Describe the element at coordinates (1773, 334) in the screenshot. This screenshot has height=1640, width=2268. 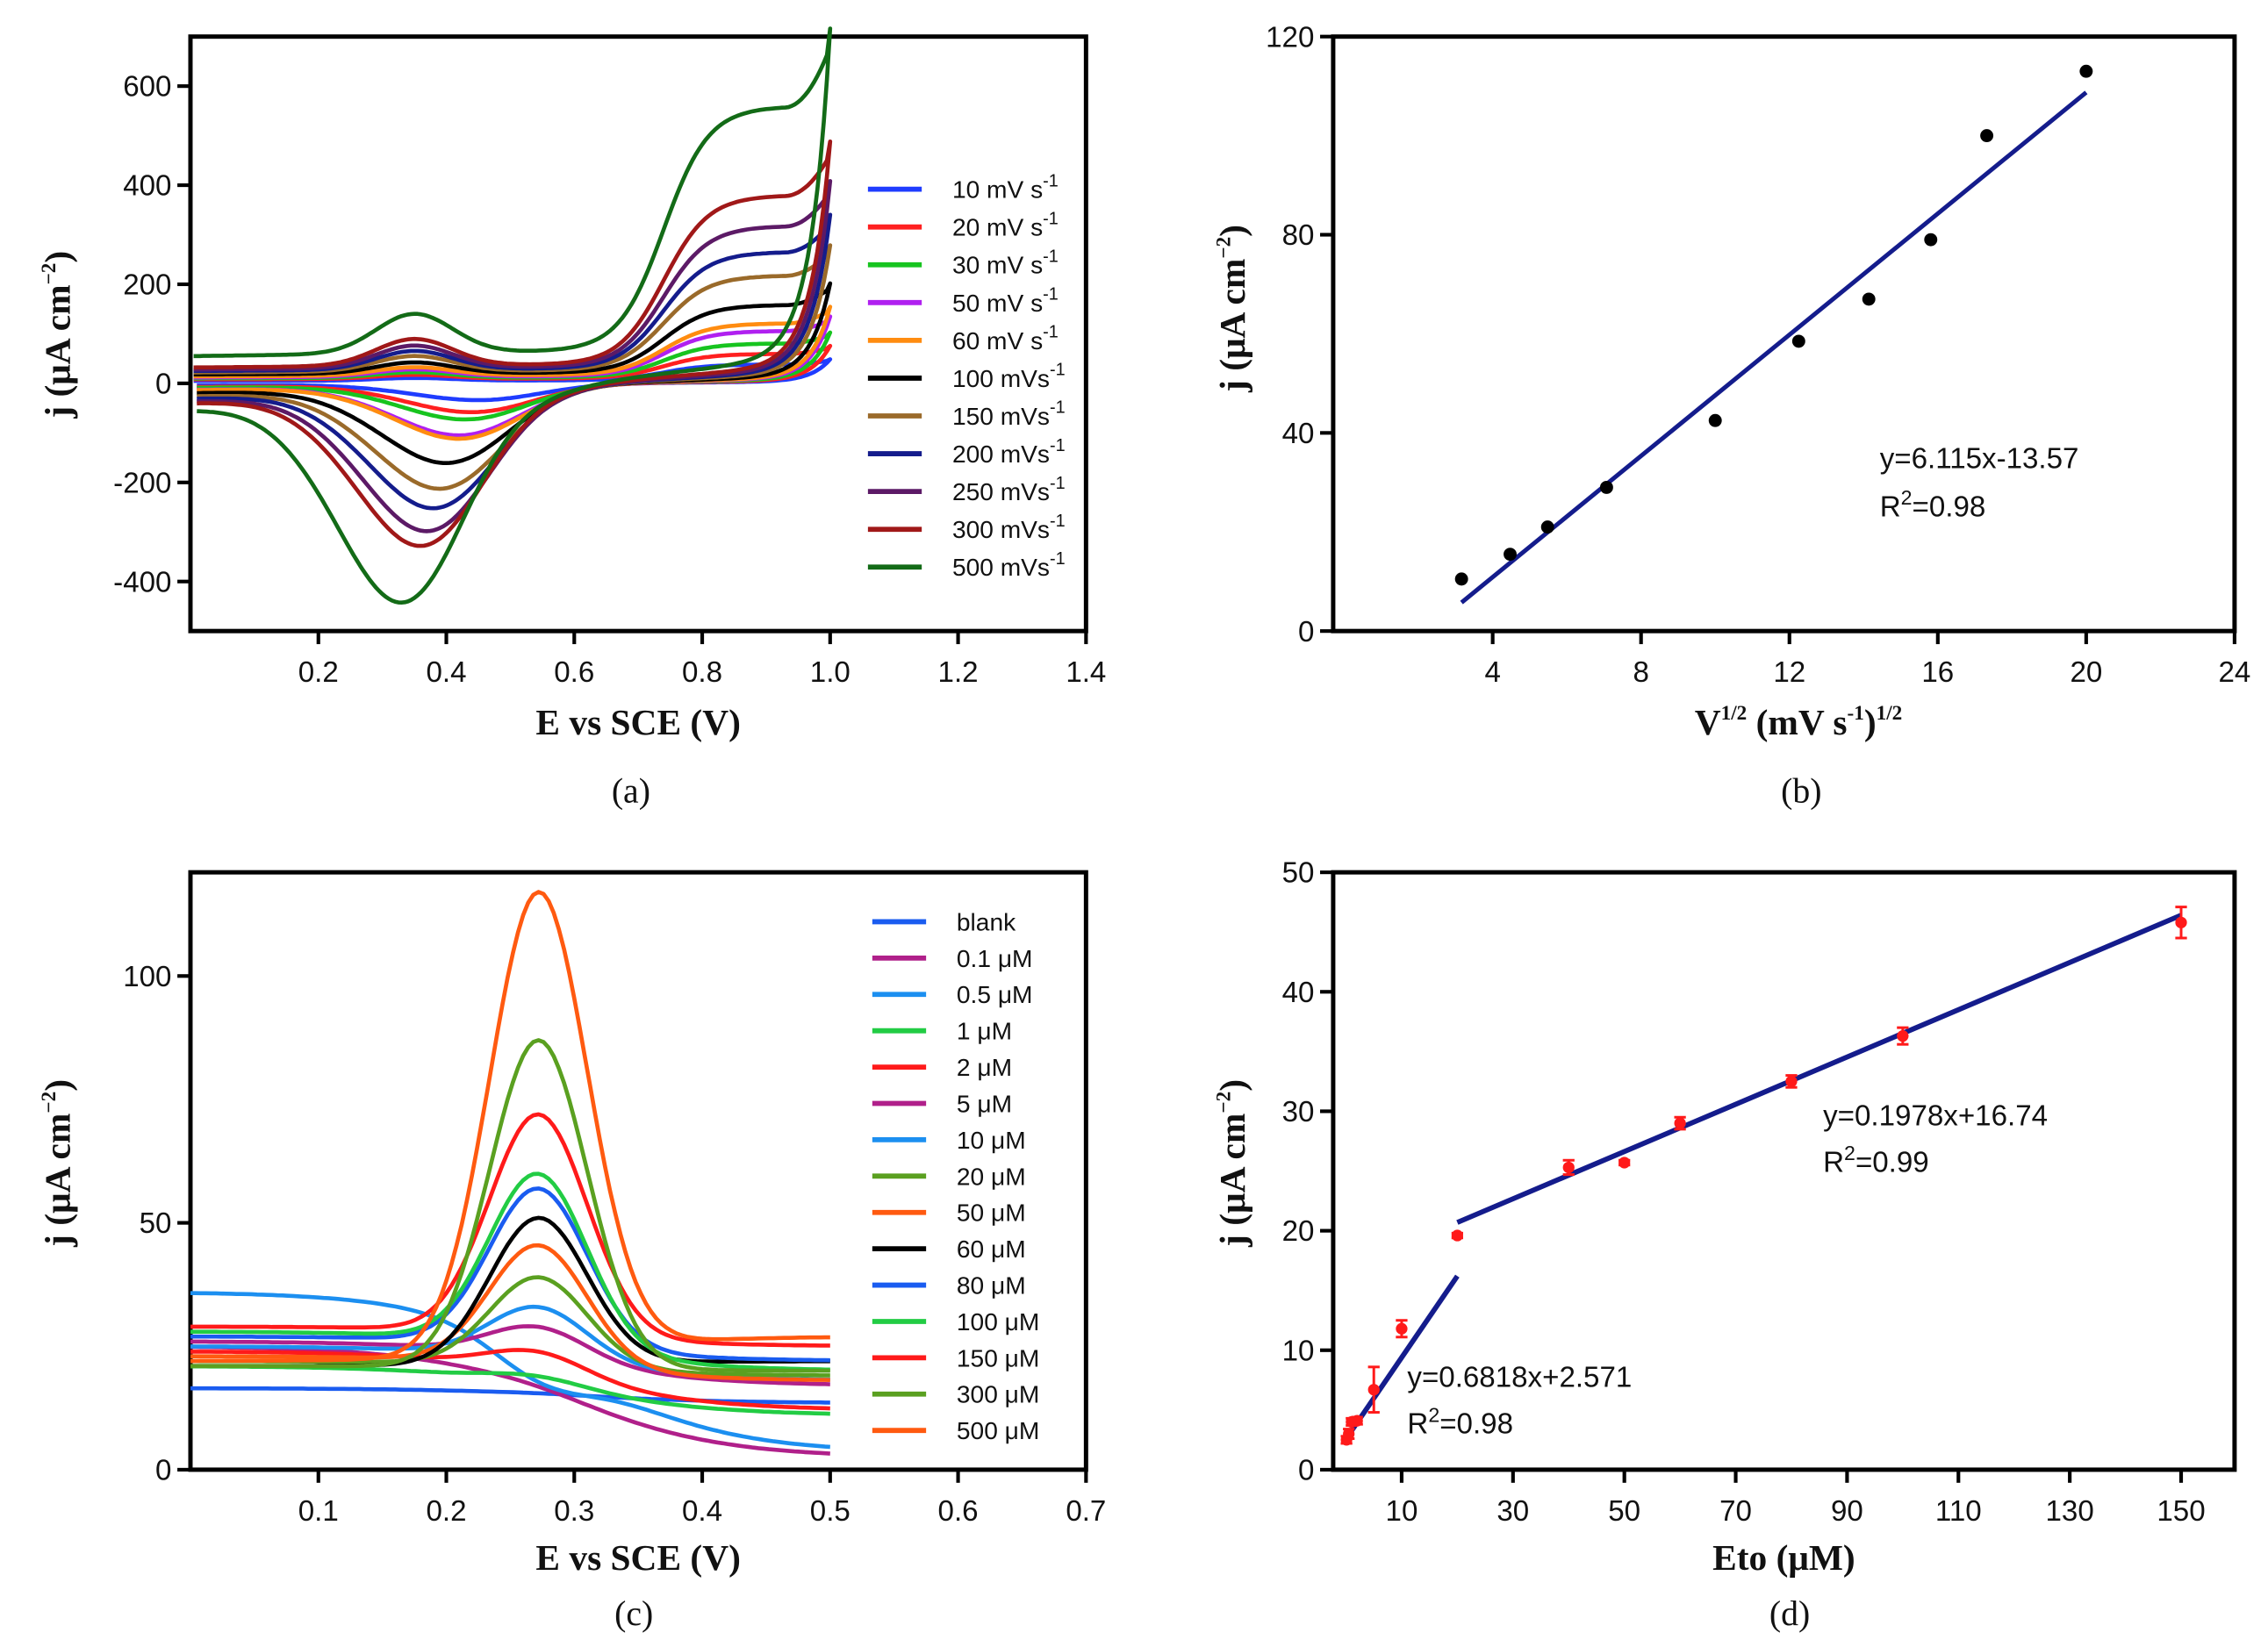
I see `series-group-b` at that location.